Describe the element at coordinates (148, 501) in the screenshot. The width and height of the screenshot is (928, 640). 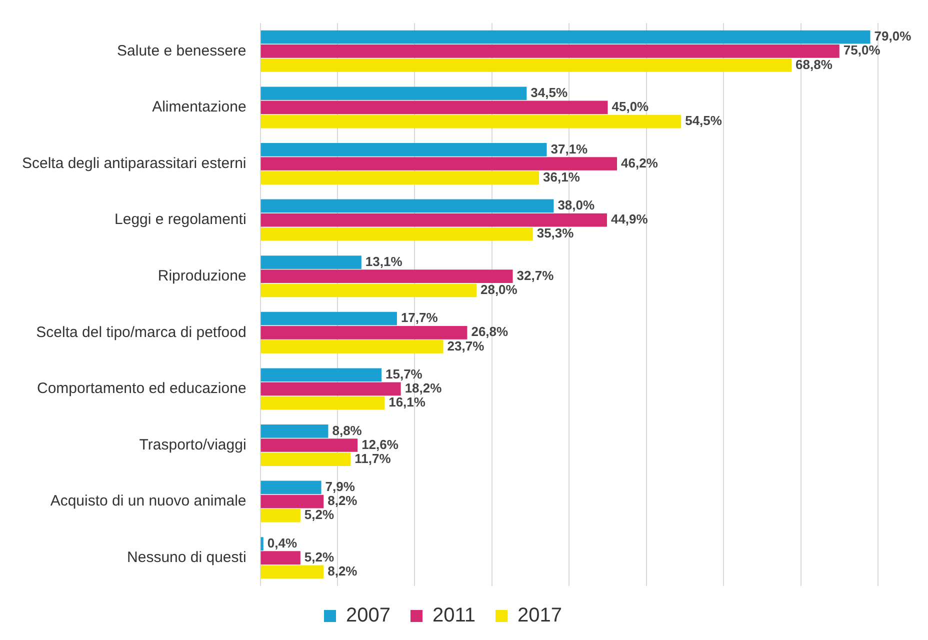
I see `y-tick-label: Acquisto di un nuovo animale` at that location.